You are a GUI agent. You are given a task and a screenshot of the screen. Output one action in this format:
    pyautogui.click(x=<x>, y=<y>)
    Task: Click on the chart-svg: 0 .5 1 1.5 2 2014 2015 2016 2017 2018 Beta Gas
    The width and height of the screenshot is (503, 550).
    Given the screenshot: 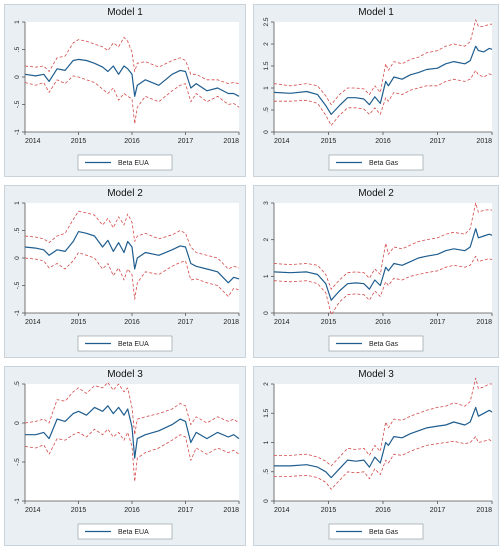 What is the action you would take?
    pyautogui.click(x=378, y=458)
    